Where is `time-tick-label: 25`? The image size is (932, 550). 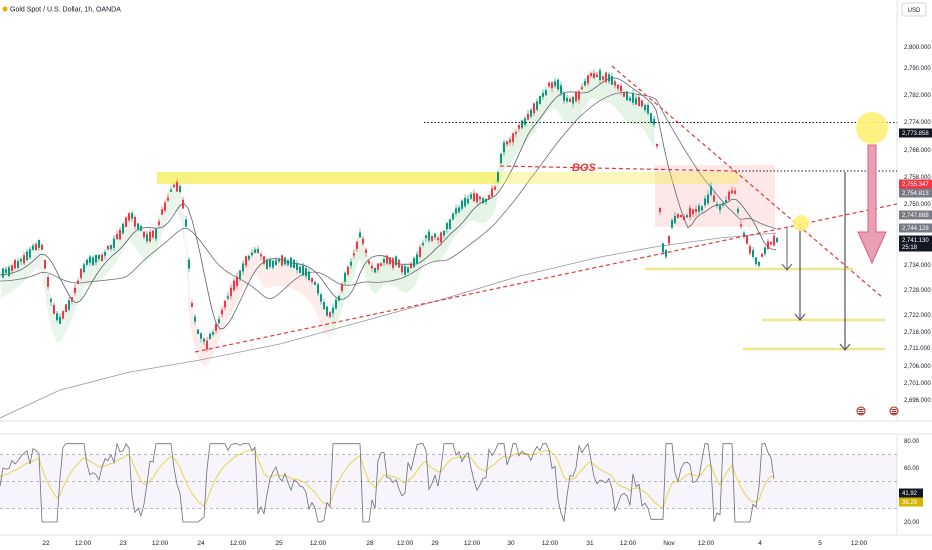 time-tick-label: 25 is located at coordinates (279, 543).